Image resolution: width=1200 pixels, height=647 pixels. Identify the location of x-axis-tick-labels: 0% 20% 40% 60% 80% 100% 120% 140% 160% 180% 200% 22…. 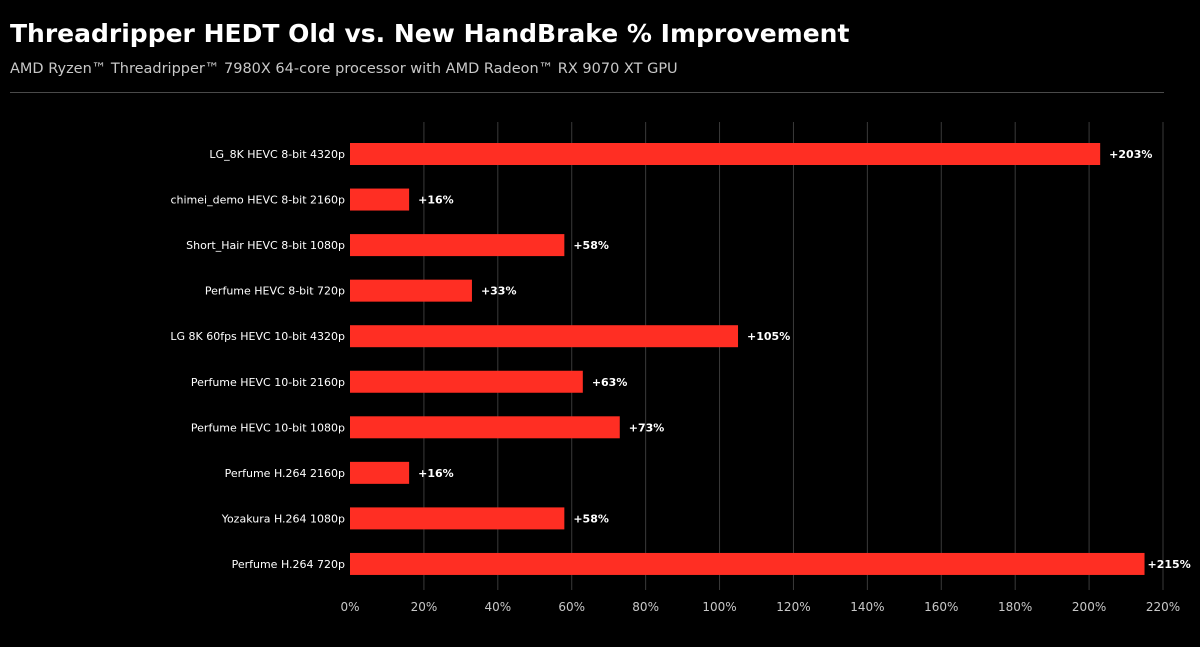
(760, 607).